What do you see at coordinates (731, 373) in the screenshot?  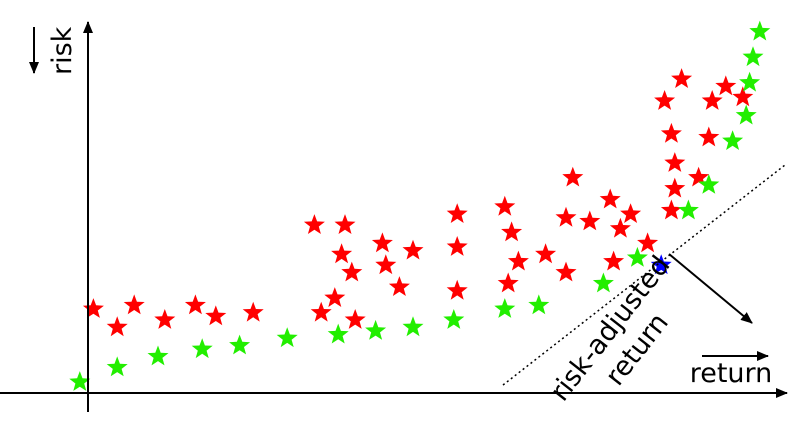 I see `return-label: return` at bounding box center [731, 373].